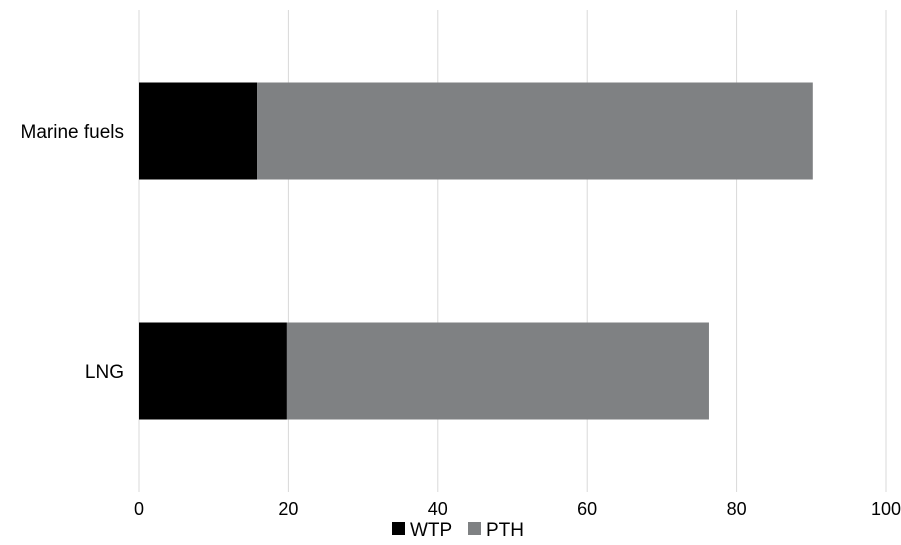 The height and width of the screenshot is (545, 901). Describe the element at coordinates (139, 509) in the screenshot. I see `x-tick-label: 0` at that location.